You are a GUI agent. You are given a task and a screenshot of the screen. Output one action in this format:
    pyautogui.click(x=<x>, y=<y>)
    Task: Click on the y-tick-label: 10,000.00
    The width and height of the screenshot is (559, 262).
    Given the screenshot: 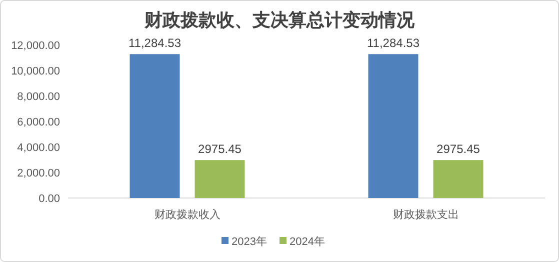 What is the action you would take?
    pyautogui.click(x=35, y=72)
    